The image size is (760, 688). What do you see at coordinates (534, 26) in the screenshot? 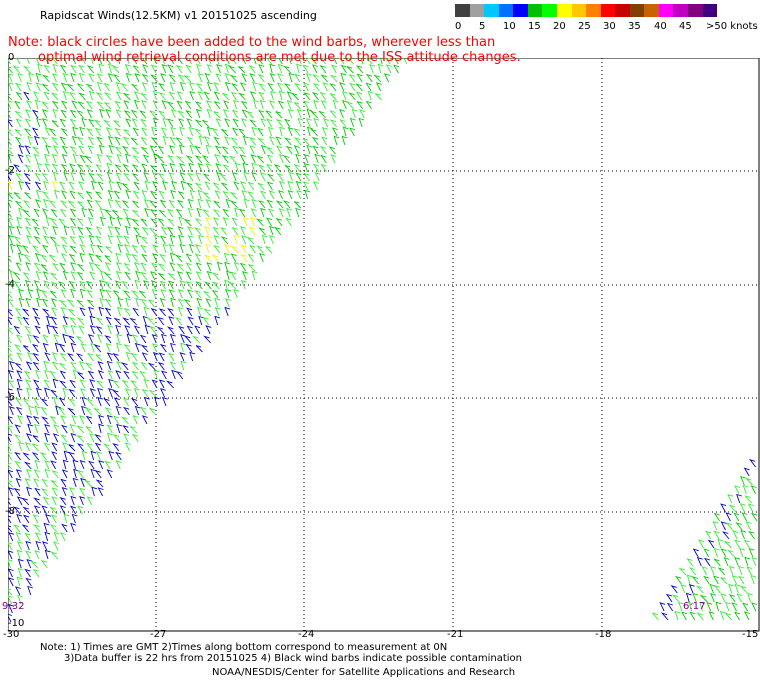
I see `colorbar-label: 15` at bounding box center [534, 26].